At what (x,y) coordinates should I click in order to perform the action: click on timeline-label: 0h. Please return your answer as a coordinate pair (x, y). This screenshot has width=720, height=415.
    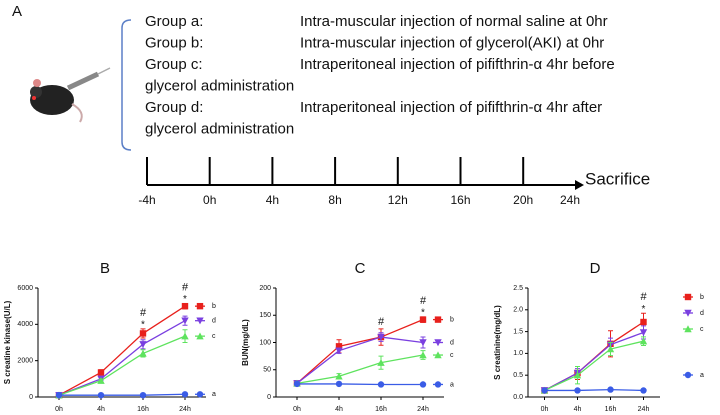
    Looking at the image, I should click on (209, 200).